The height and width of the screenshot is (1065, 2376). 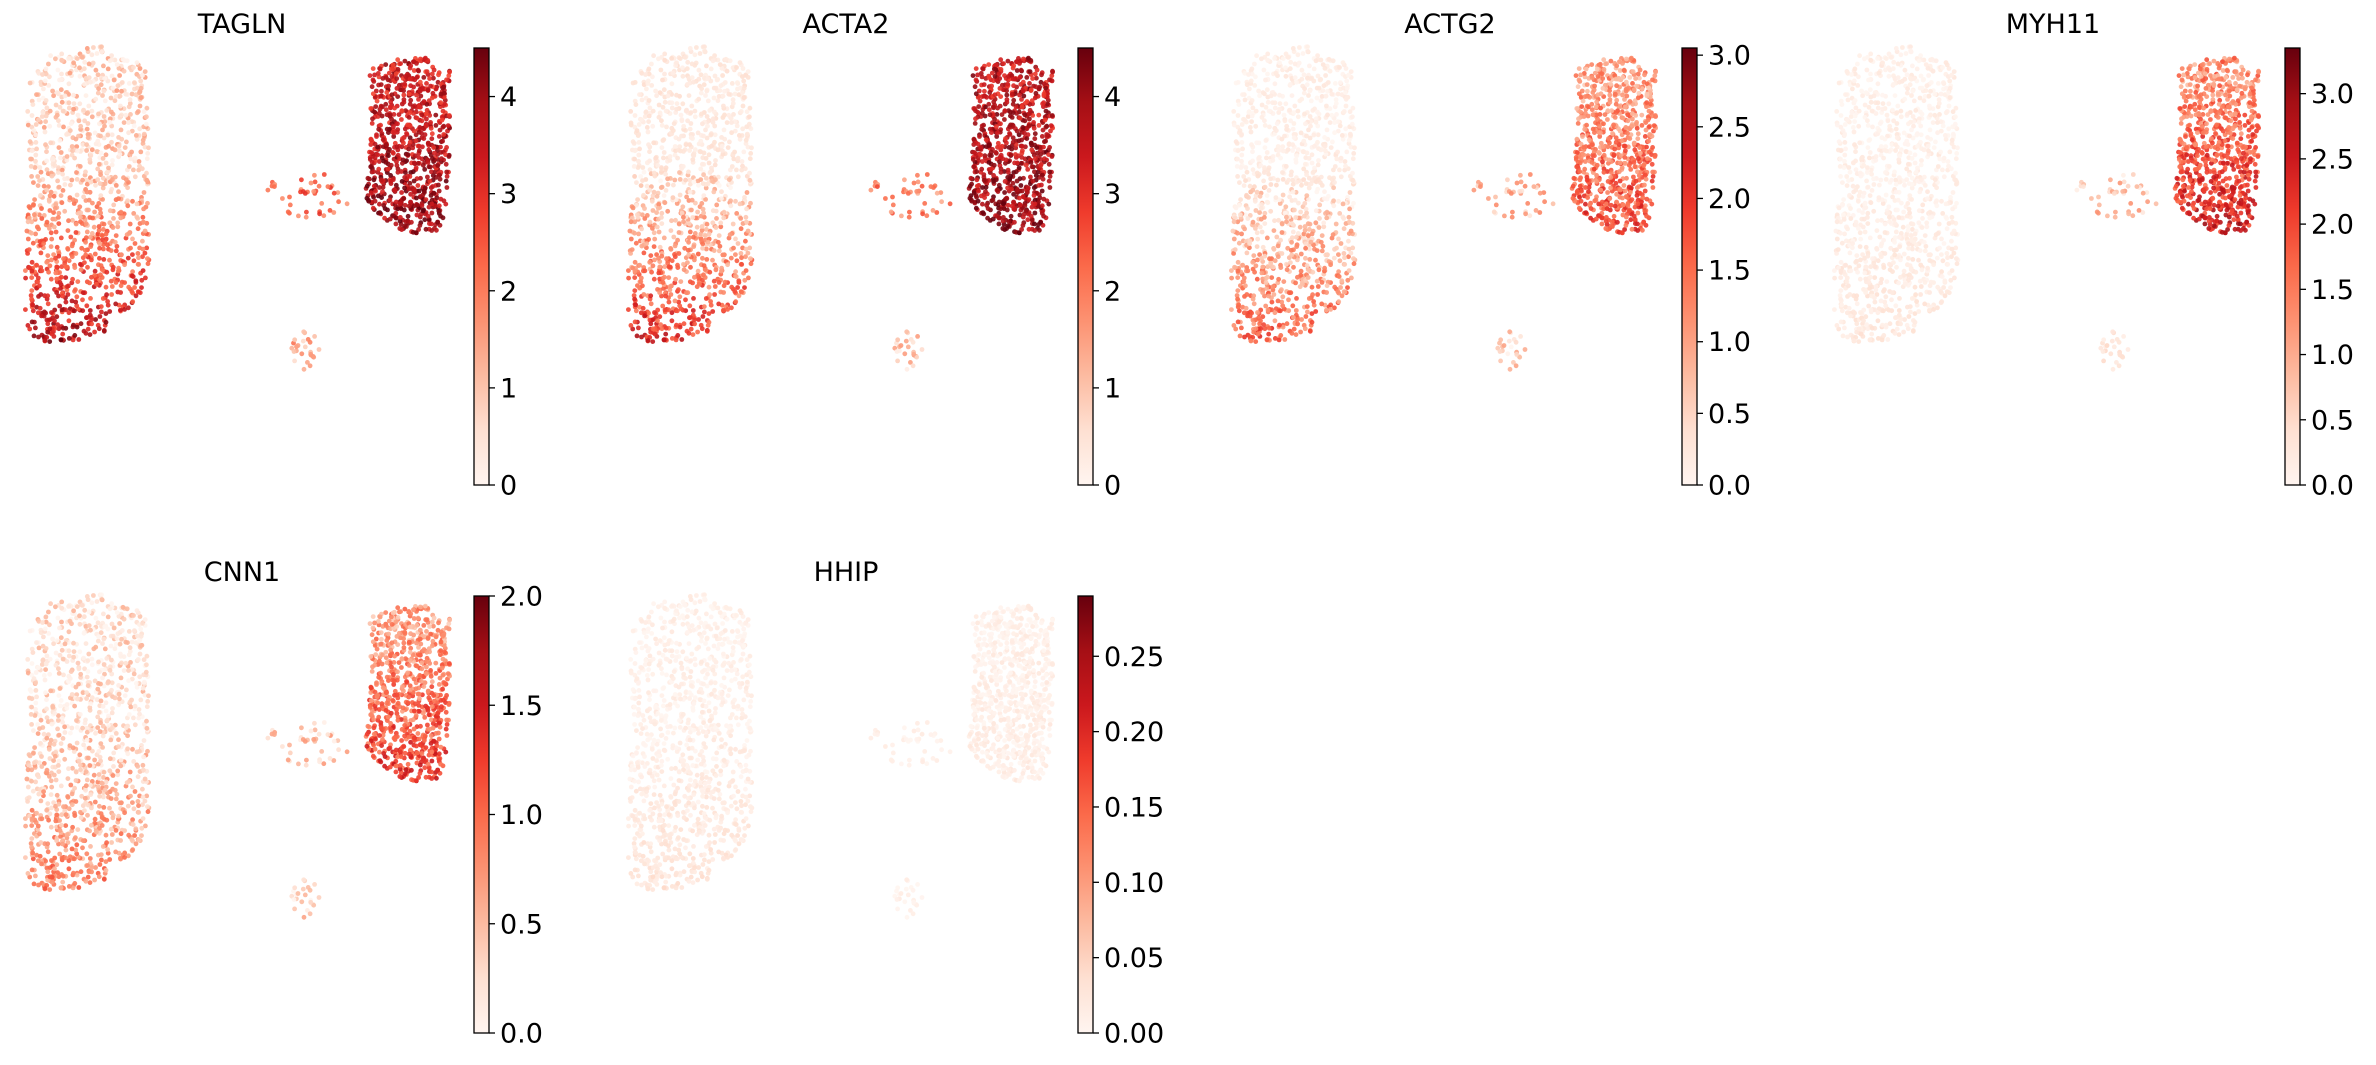 I want to click on scatter-points, so click(x=840, y=208).